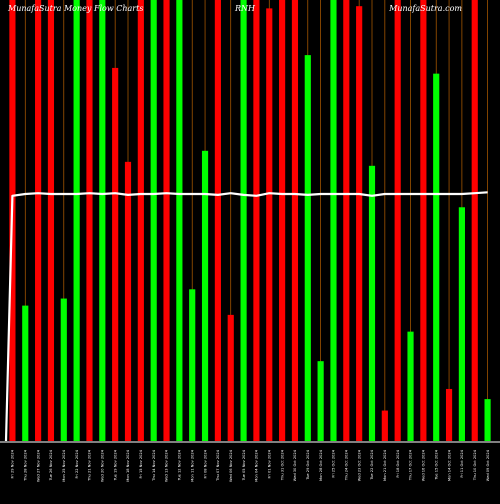 The width and height of the screenshot is (500, 504). Describe the element at coordinates (282, 465) in the screenshot. I see `x-tick-label: Thu 31 Oct 2024` at that location.